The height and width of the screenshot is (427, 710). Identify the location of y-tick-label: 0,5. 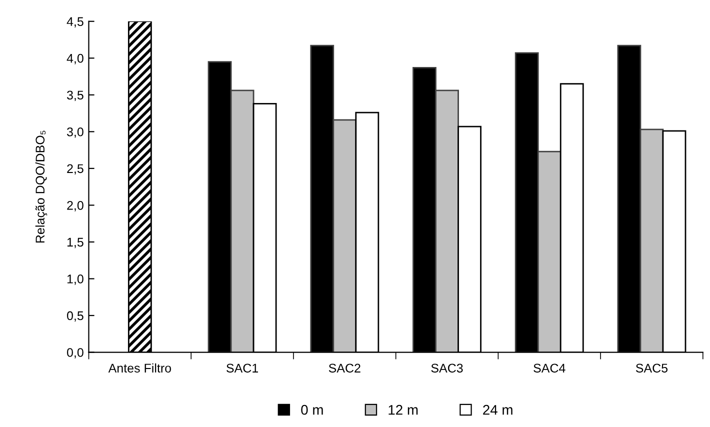
(75, 316).